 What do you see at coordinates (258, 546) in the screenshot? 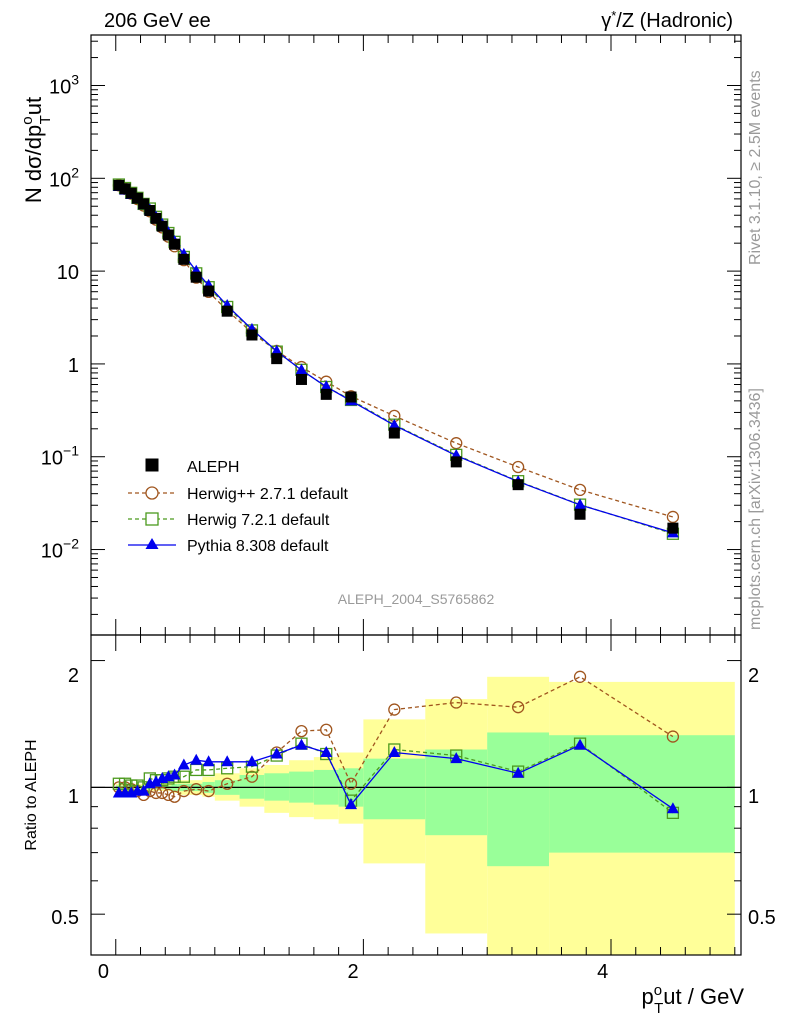
I see `legend-label-pythia: Pythia 8.308 default` at bounding box center [258, 546].